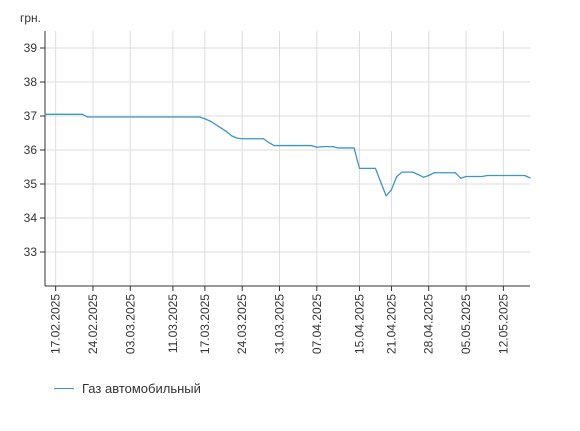 This screenshot has width=580, height=431. I want to click on x-tick-label: 21.04.2025, so click(391, 324).